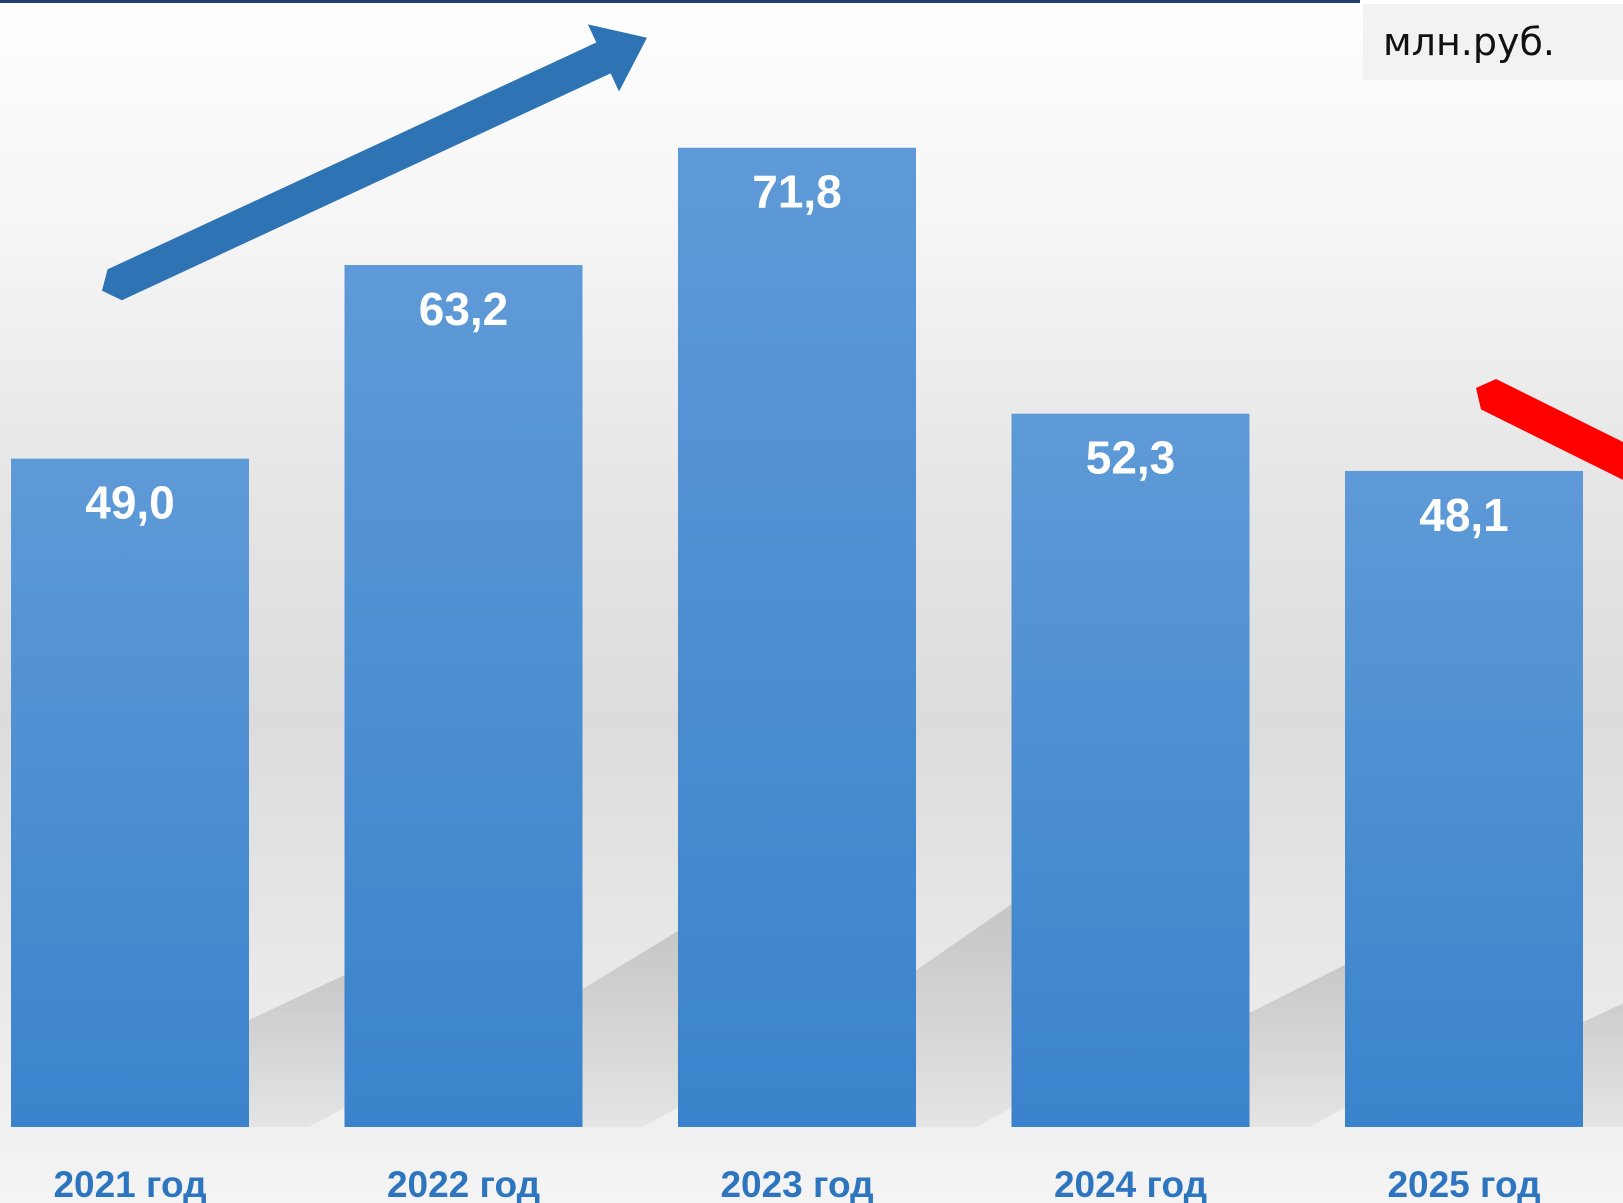 This screenshot has height=1203, width=1623. I want to click on category-labels: 2021 год 2022 год 2023 год 2024 год 2025 год, so click(796, 1183).